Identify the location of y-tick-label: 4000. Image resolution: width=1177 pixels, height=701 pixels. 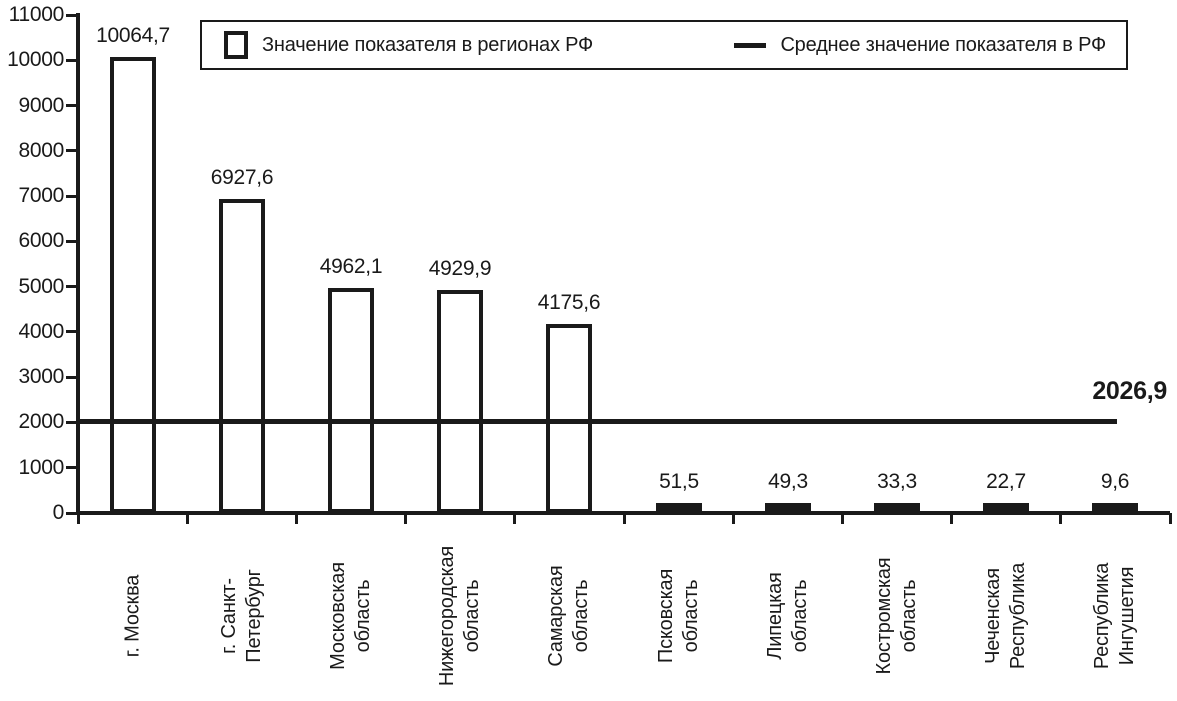
(41, 331).